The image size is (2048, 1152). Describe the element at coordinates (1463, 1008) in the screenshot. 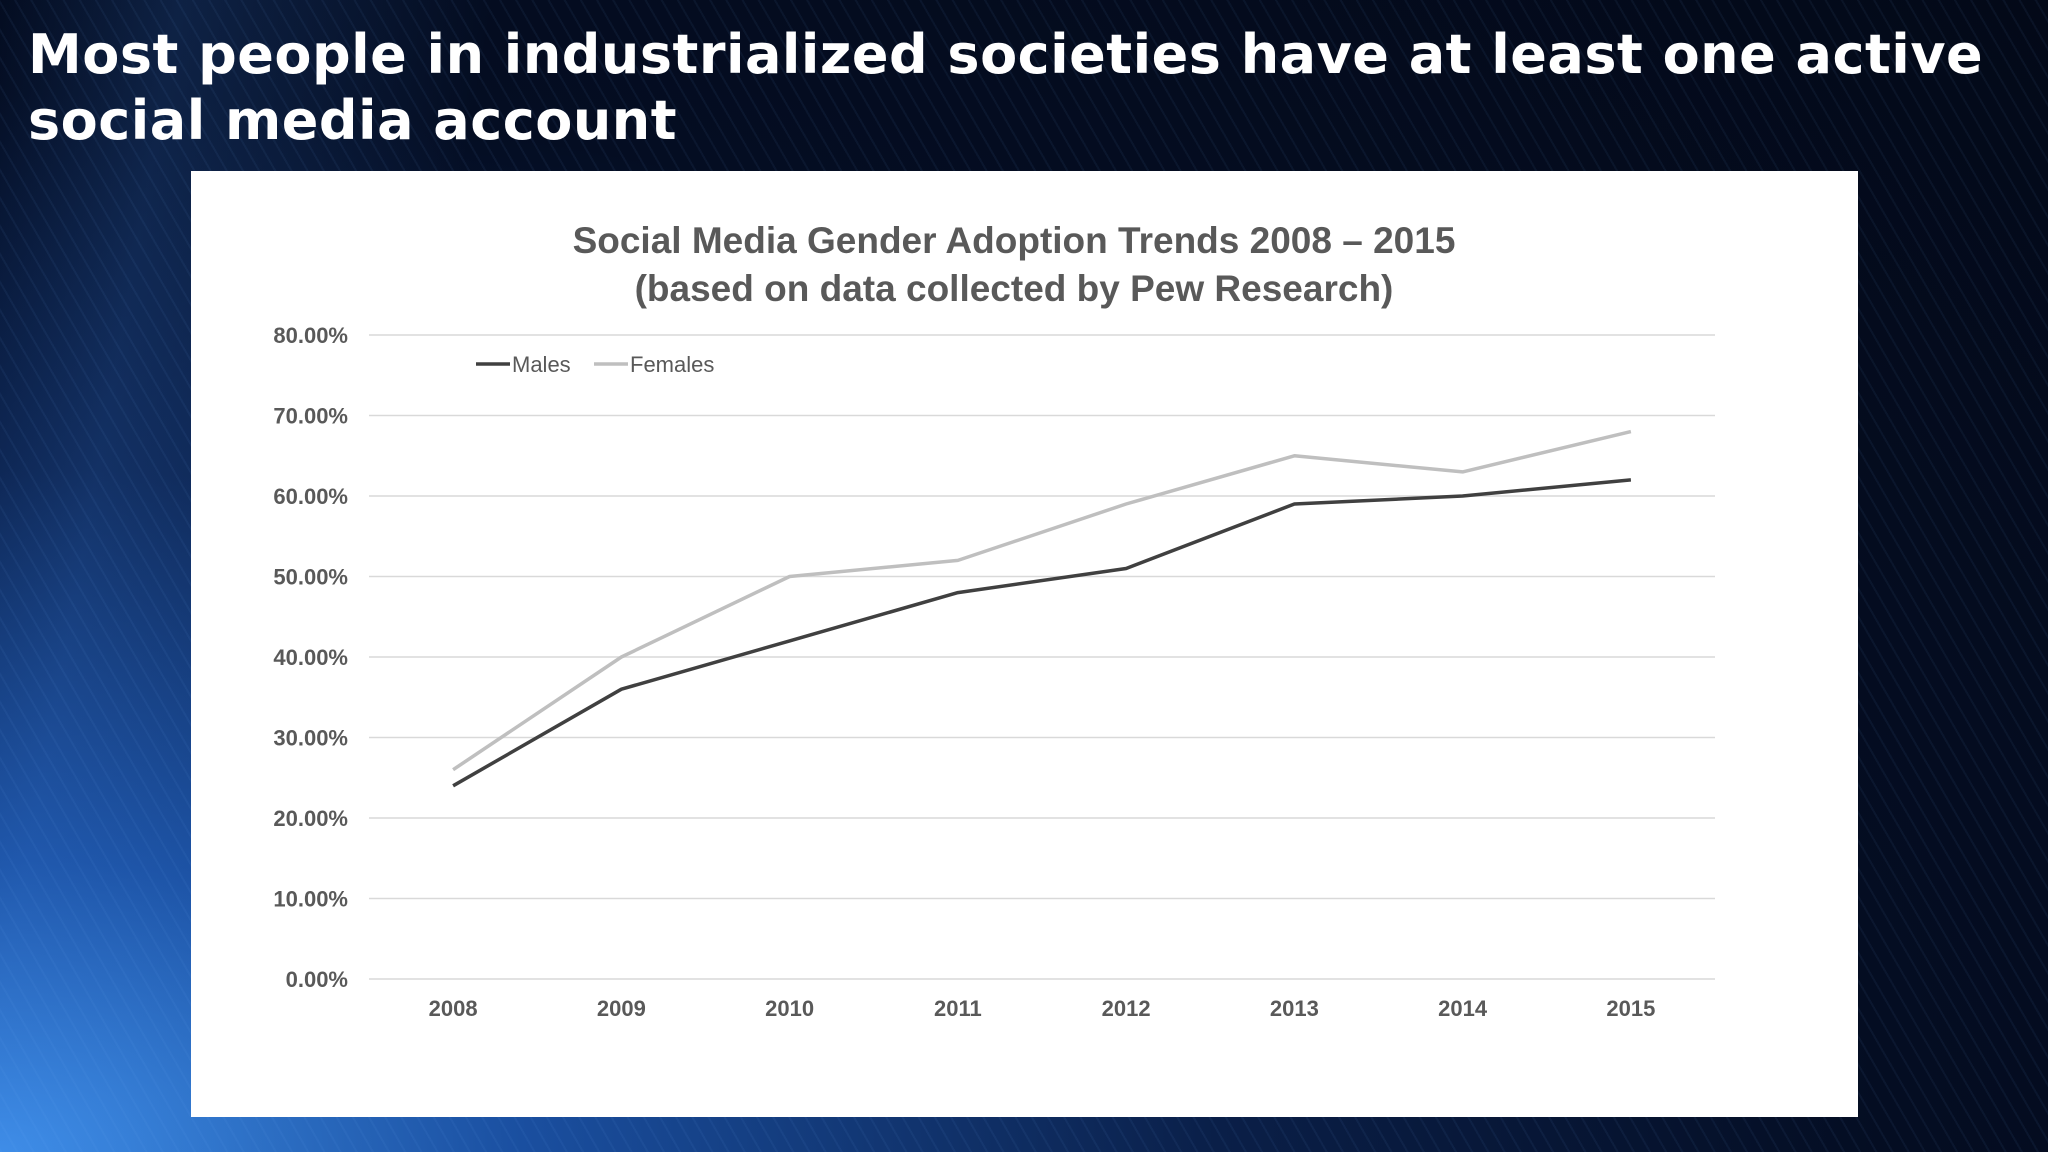

I see `x-tick-label: 2014` at that location.